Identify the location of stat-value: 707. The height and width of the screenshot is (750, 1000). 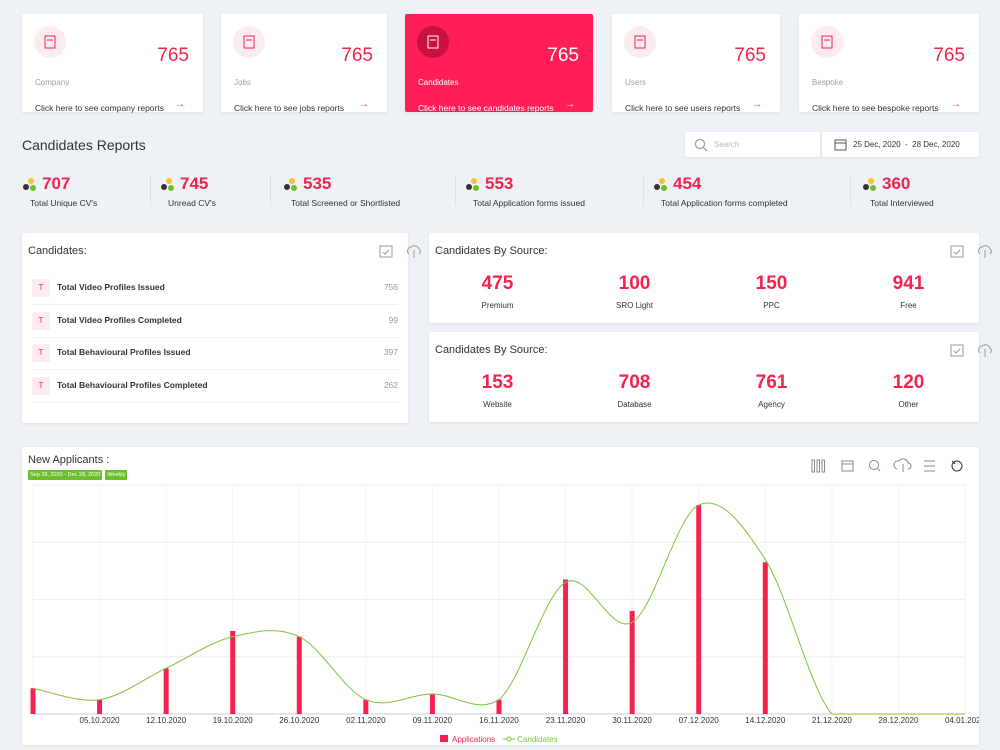
(56, 183).